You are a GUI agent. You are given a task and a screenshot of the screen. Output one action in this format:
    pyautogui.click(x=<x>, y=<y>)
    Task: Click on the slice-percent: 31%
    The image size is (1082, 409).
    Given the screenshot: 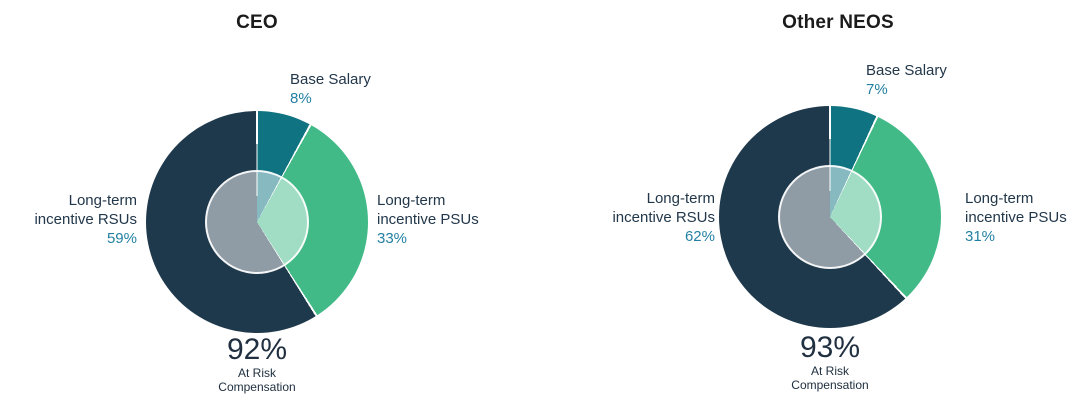 What is the action you would take?
    pyautogui.click(x=980, y=236)
    